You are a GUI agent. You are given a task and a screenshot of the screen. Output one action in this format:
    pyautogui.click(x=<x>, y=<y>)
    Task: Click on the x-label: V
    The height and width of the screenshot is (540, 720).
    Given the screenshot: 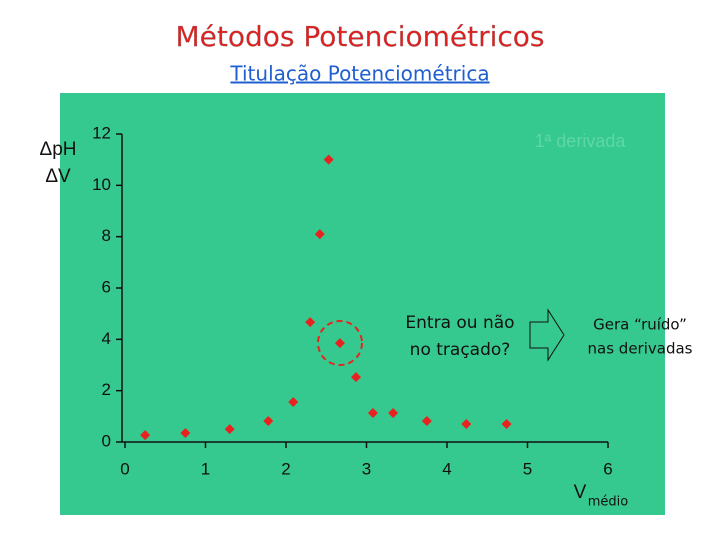 What is the action you would take?
    pyautogui.click(x=580, y=492)
    